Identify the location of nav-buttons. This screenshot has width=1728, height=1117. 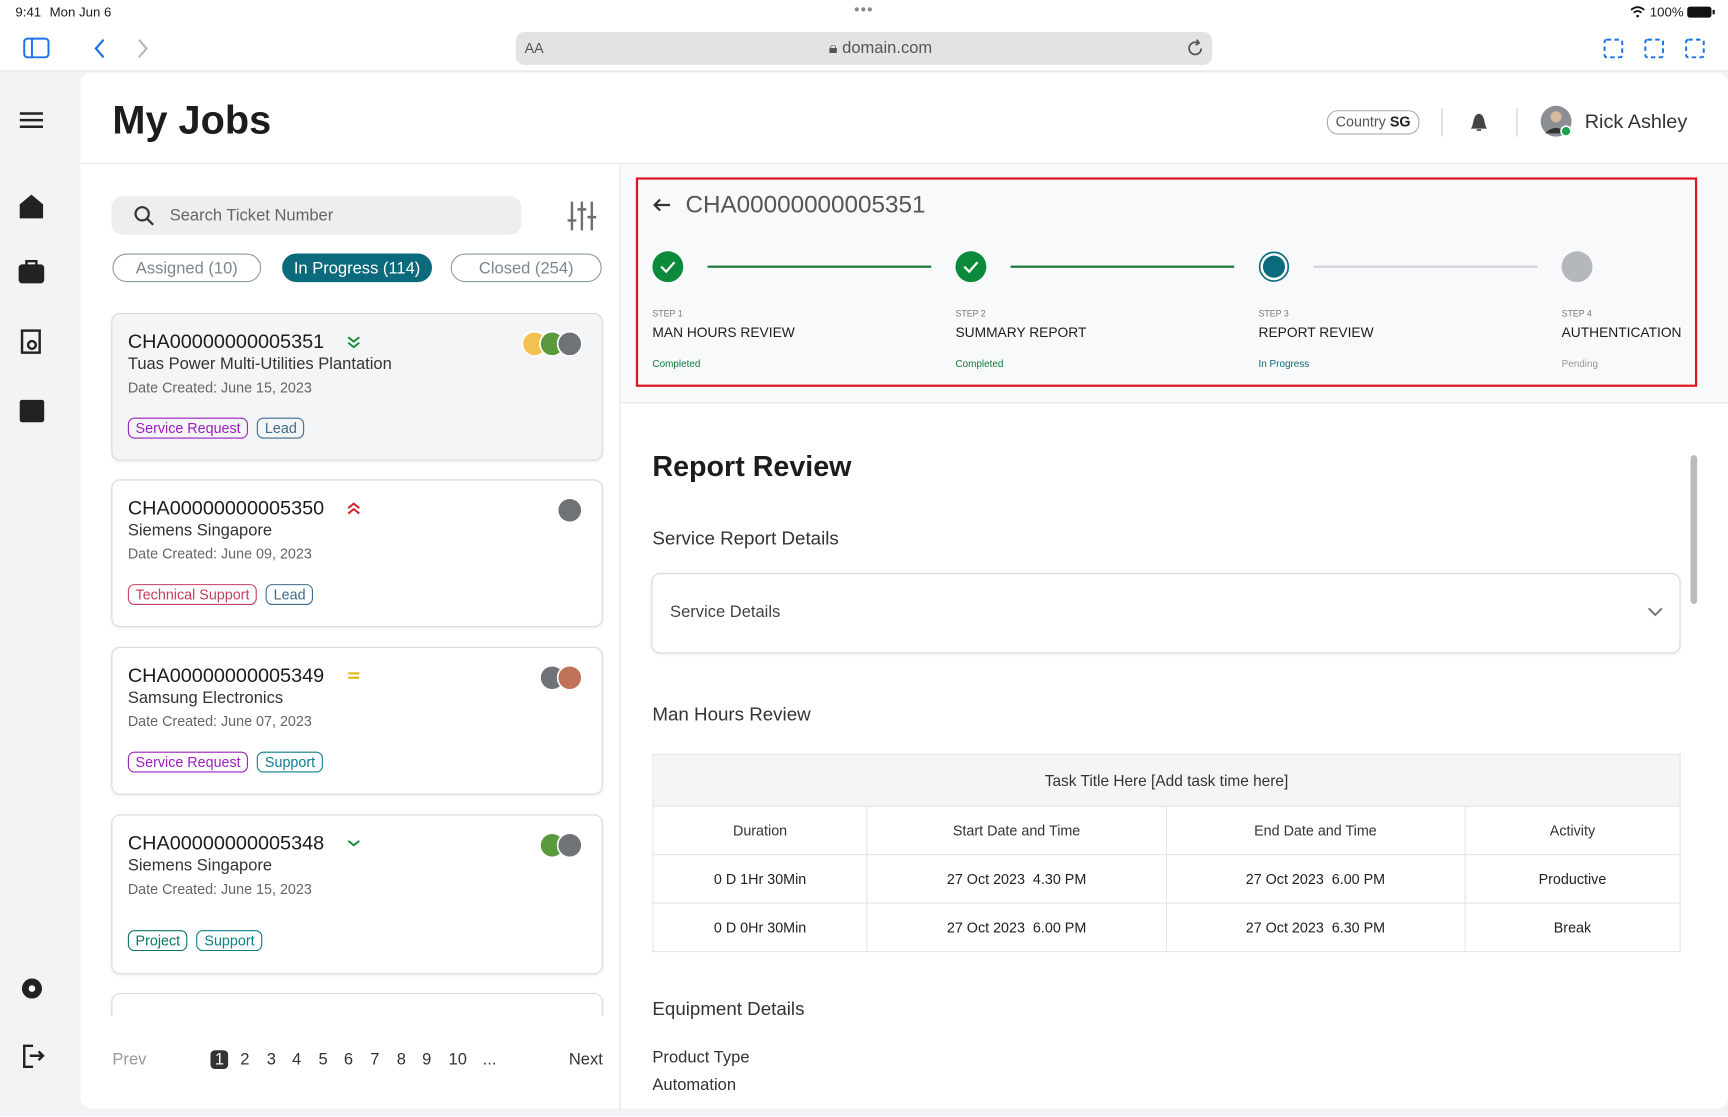
(93, 48).